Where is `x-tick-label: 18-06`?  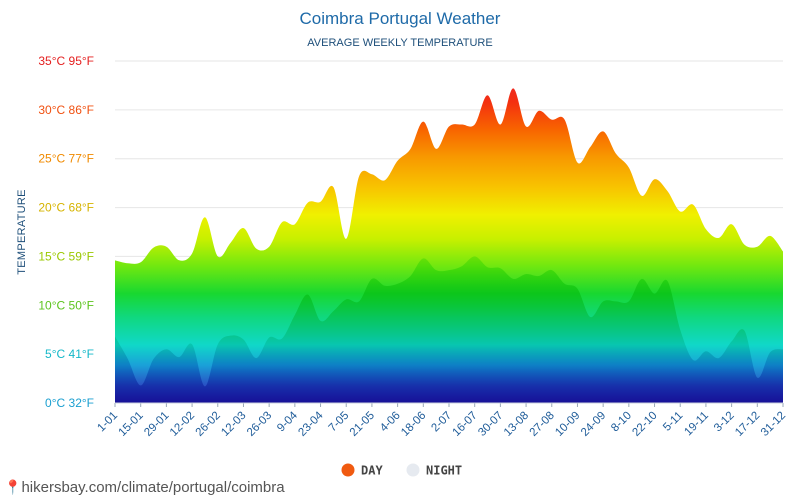
x-tick-label: 18-06 is located at coordinates (413, 424).